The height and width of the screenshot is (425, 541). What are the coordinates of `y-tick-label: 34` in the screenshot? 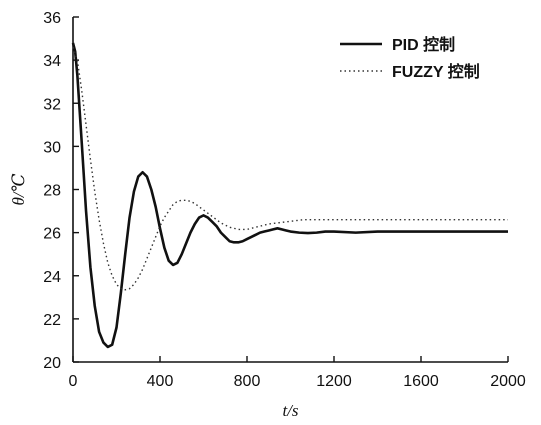 It's located at (52, 61).